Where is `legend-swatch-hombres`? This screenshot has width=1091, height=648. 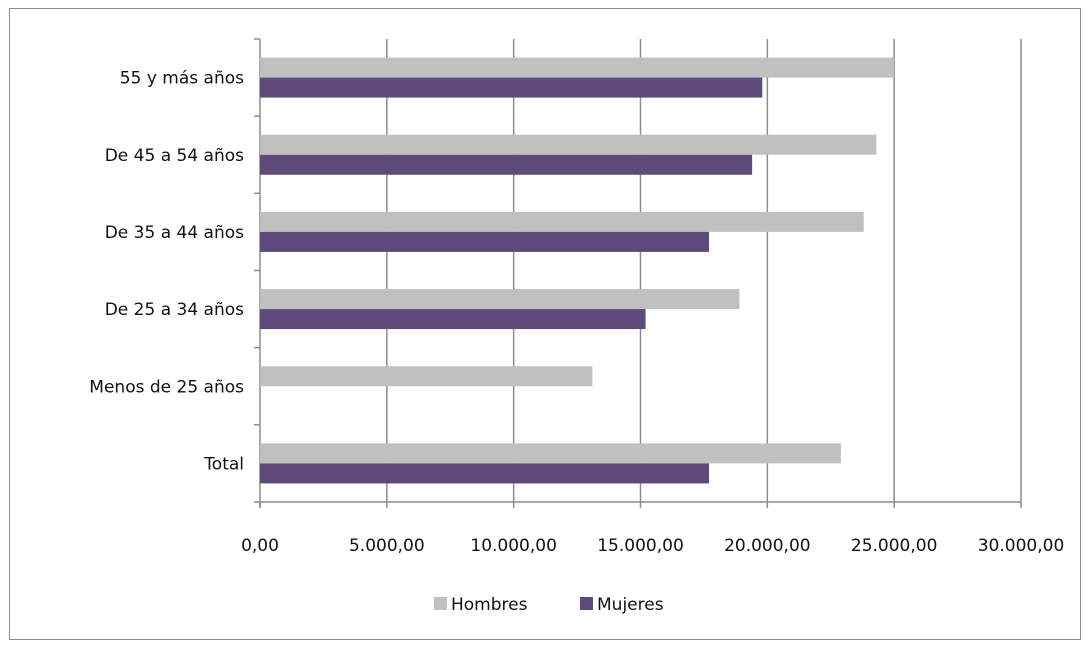
legend-swatch-hombres is located at coordinates (440, 603).